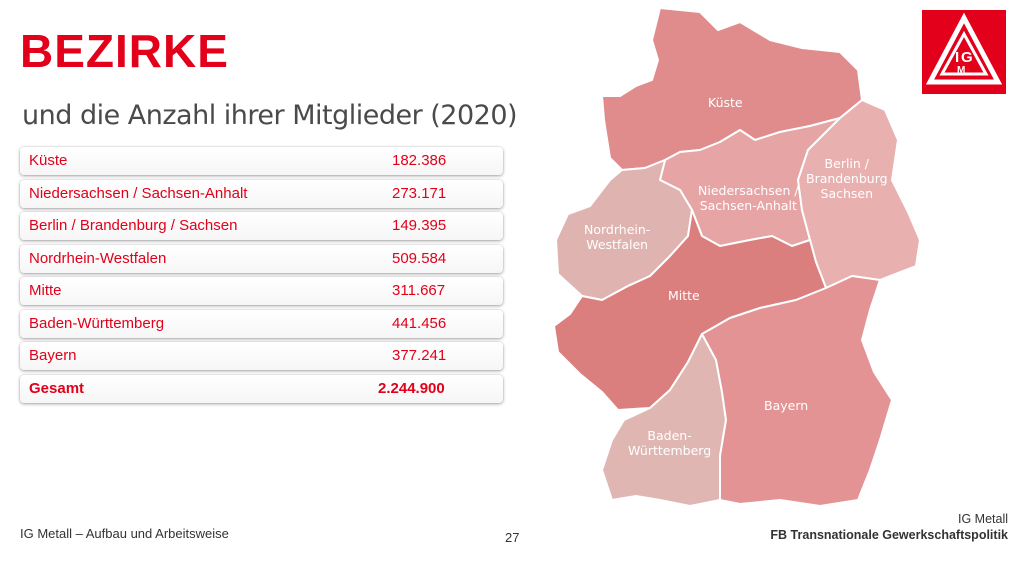 This screenshot has width=1024, height=561. What do you see at coordinates (138, 193) in the screenshot?
I see `district-name: Niedersachsen / Sachsen-Anhalt` at bounding box center [138, 193].